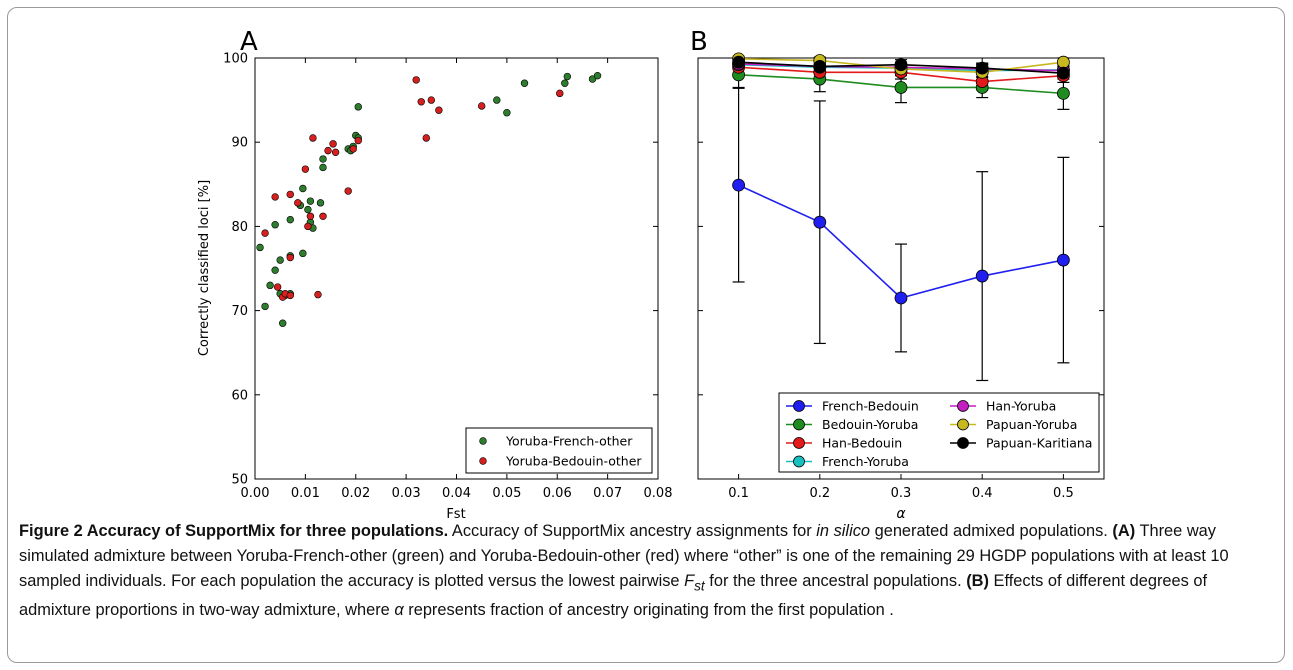 This screenshot has height=670, width=1293. What do you see at coordinates (819, 493) in the screenshot?
I see `panel-b-xtick-label: 0.2` at bounding box center [819, 493].